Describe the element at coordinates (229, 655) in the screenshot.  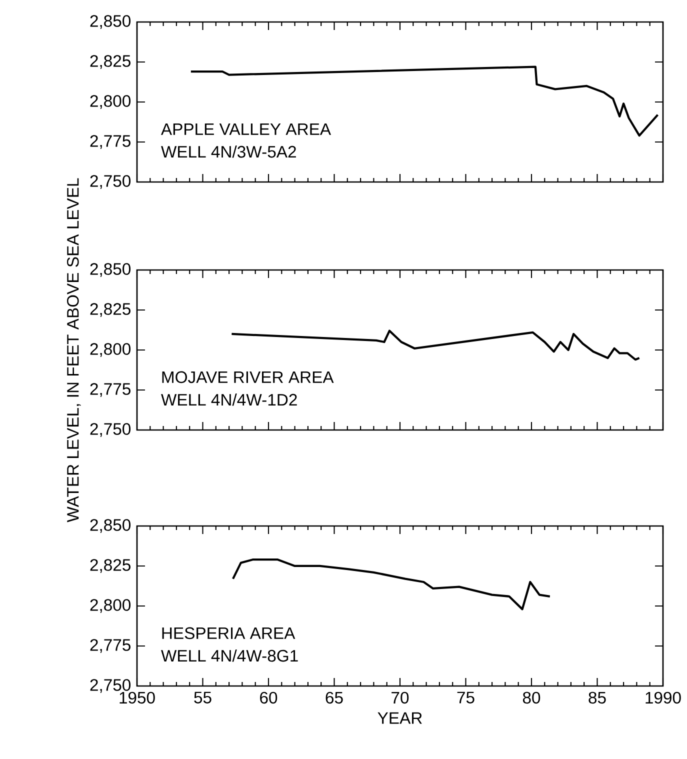
I see `annotation: WELL 4N/4W-8G1` at that location.